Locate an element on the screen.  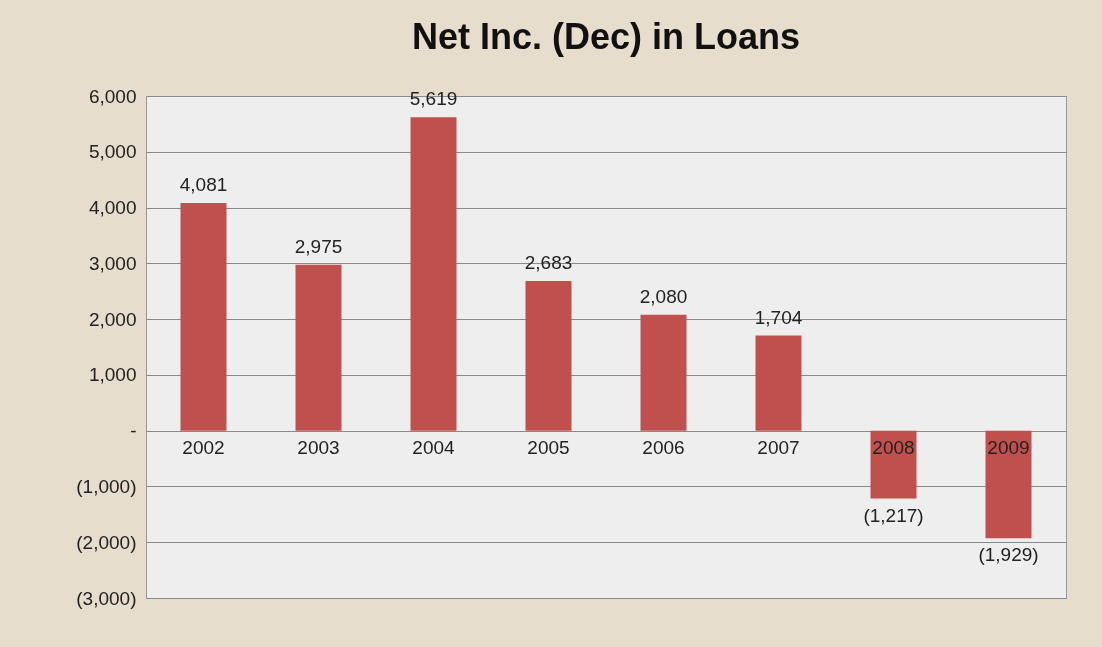
x-tick-label: 2009 is located at coordinates (1008, 448).